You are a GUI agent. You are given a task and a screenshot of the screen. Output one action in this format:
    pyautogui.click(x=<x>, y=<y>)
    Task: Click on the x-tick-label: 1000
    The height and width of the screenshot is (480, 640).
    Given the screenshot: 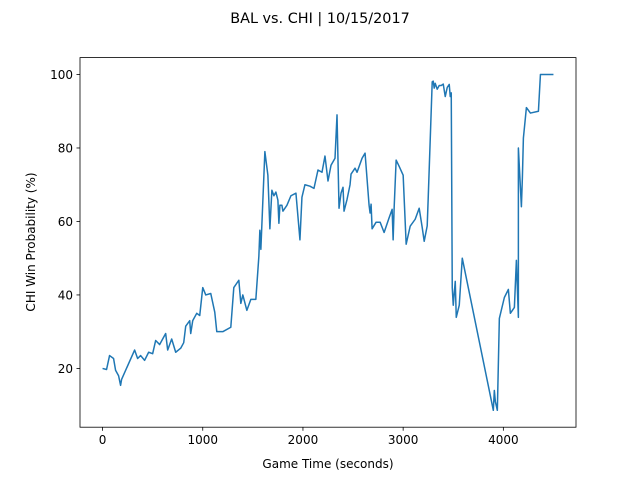 What is the action you would take?
    pyautogui.click(x=202, y=440)
    